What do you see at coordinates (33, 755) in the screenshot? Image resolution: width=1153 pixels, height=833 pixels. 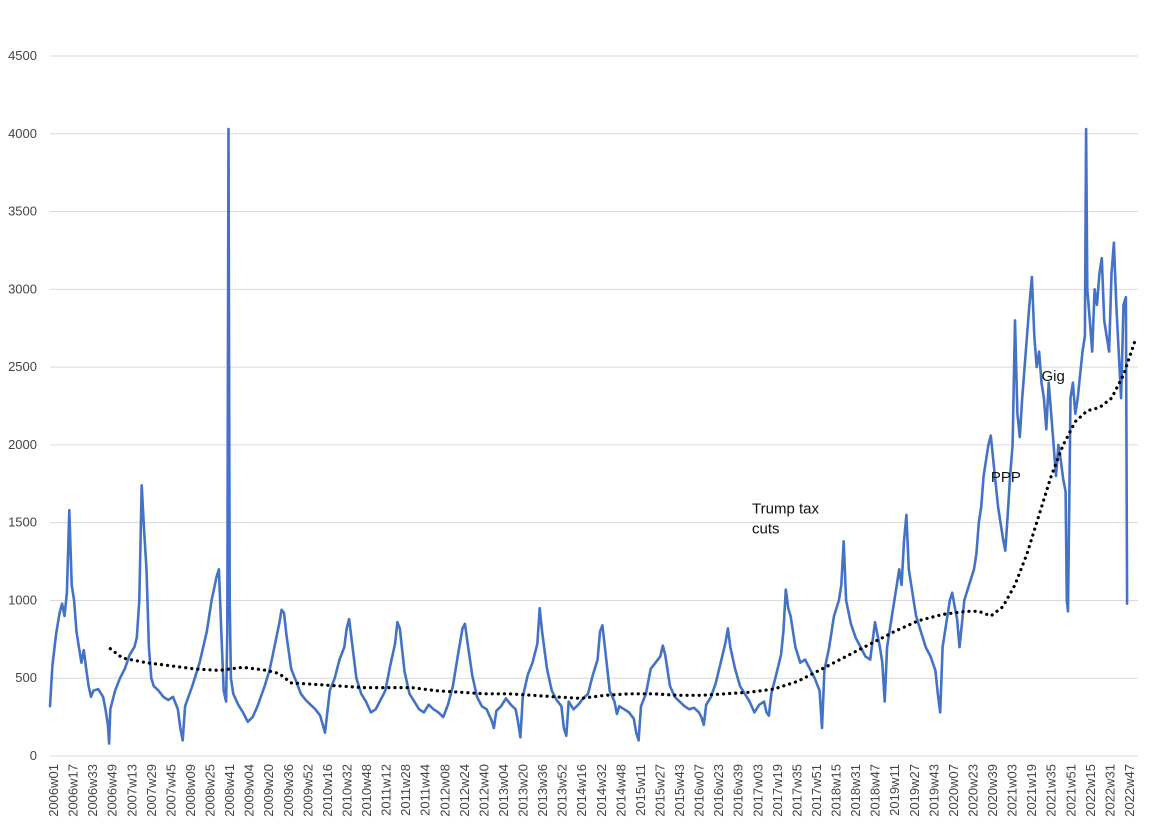 I see `y-tick-label: 0` at bounding box center [33, 755].